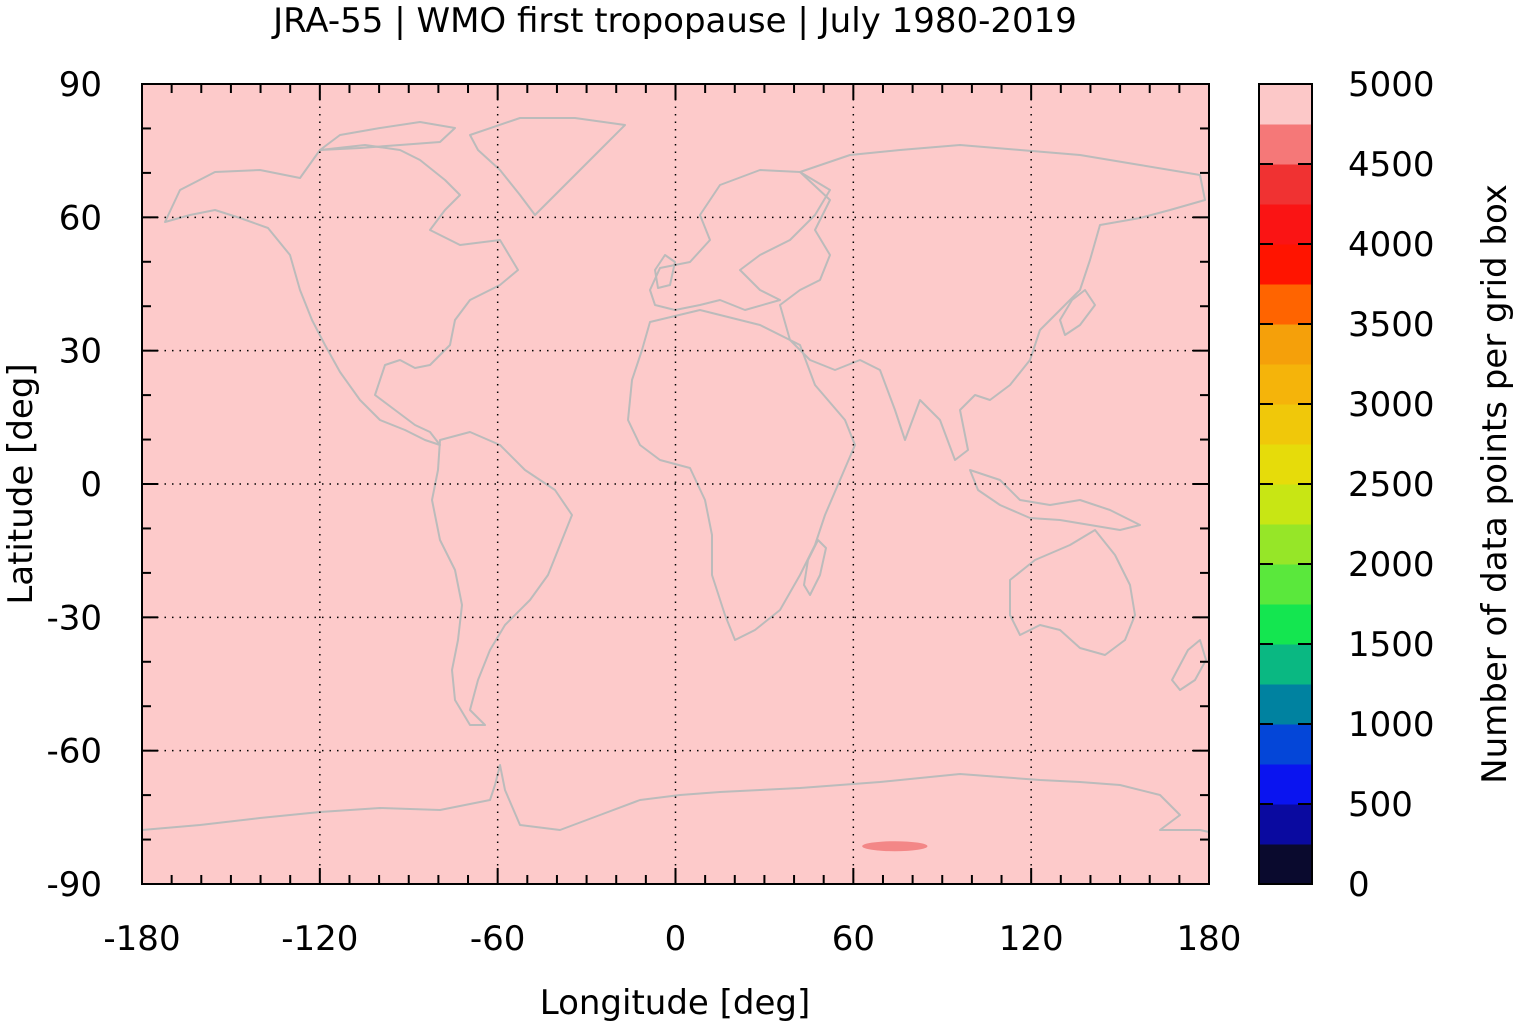 This screenshot has width=1519, height=1029. I want to click on colorbar, so click(1285, 484).